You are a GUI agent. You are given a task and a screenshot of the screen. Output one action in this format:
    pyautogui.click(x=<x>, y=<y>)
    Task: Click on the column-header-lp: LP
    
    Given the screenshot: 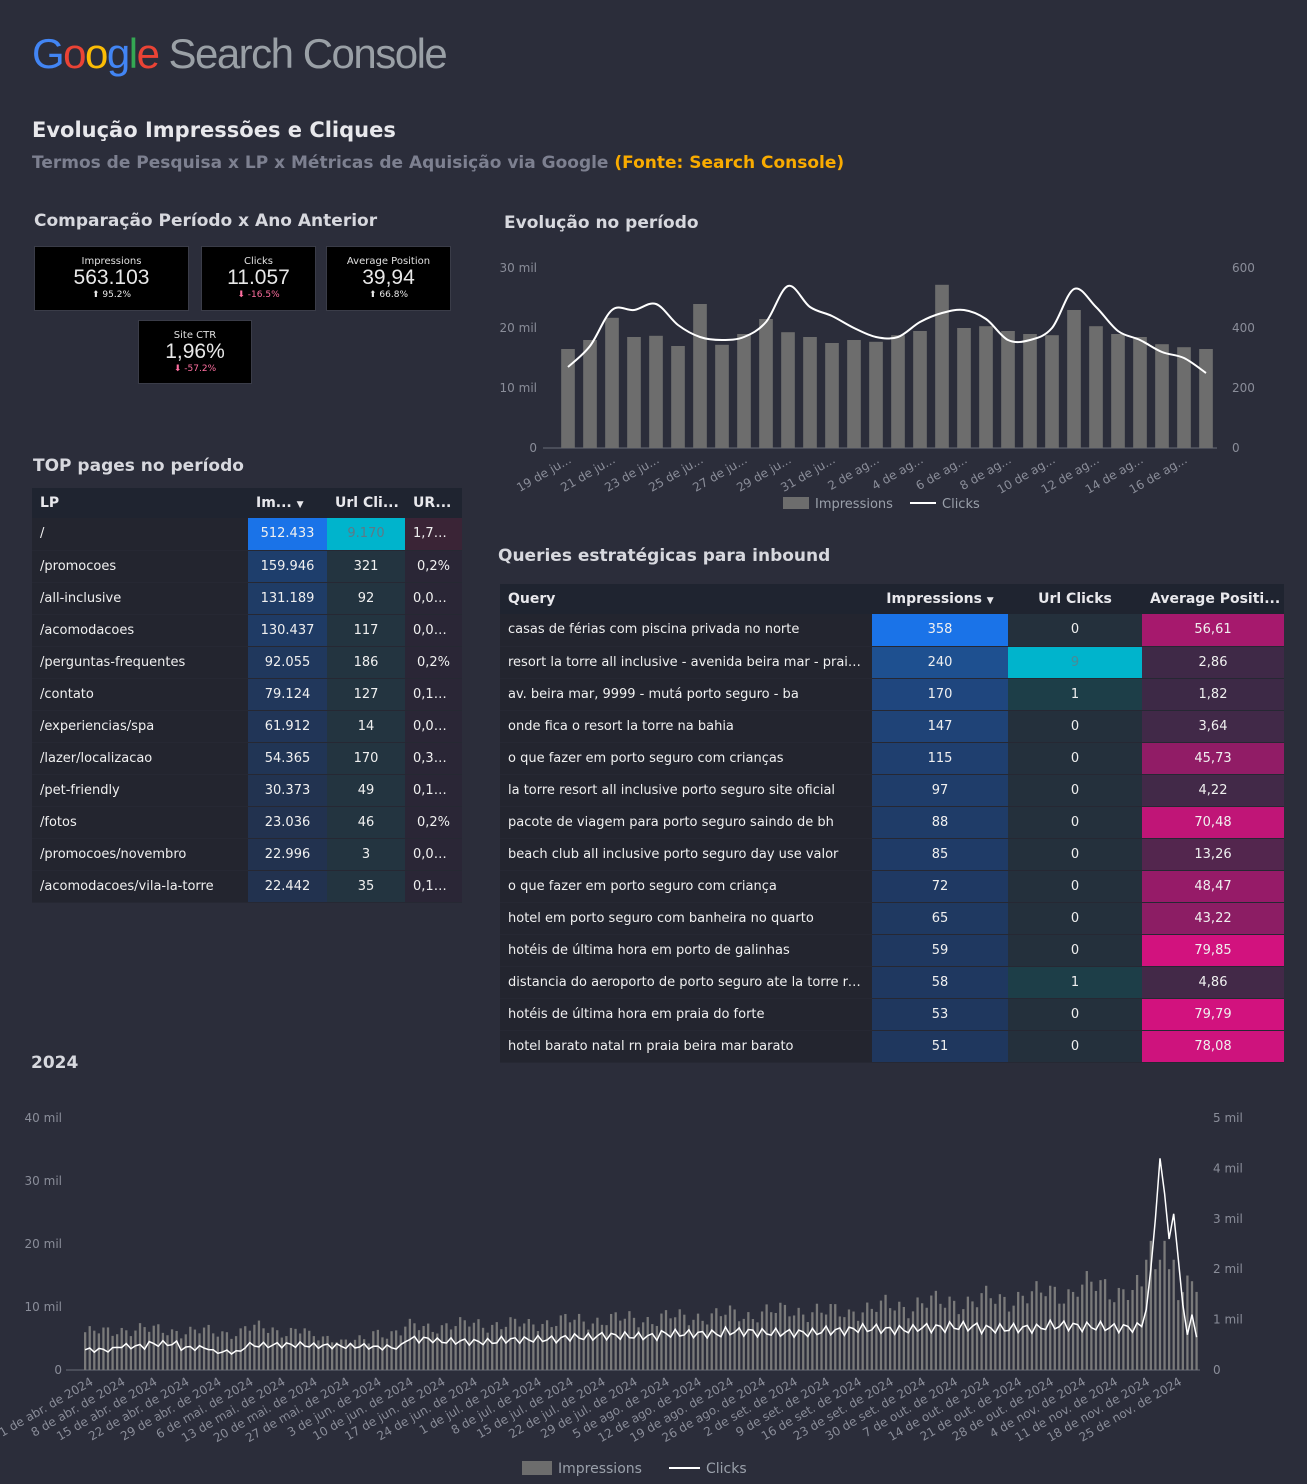 What is the action you would take?
    pyautogui.click(x=140, y=503)
    